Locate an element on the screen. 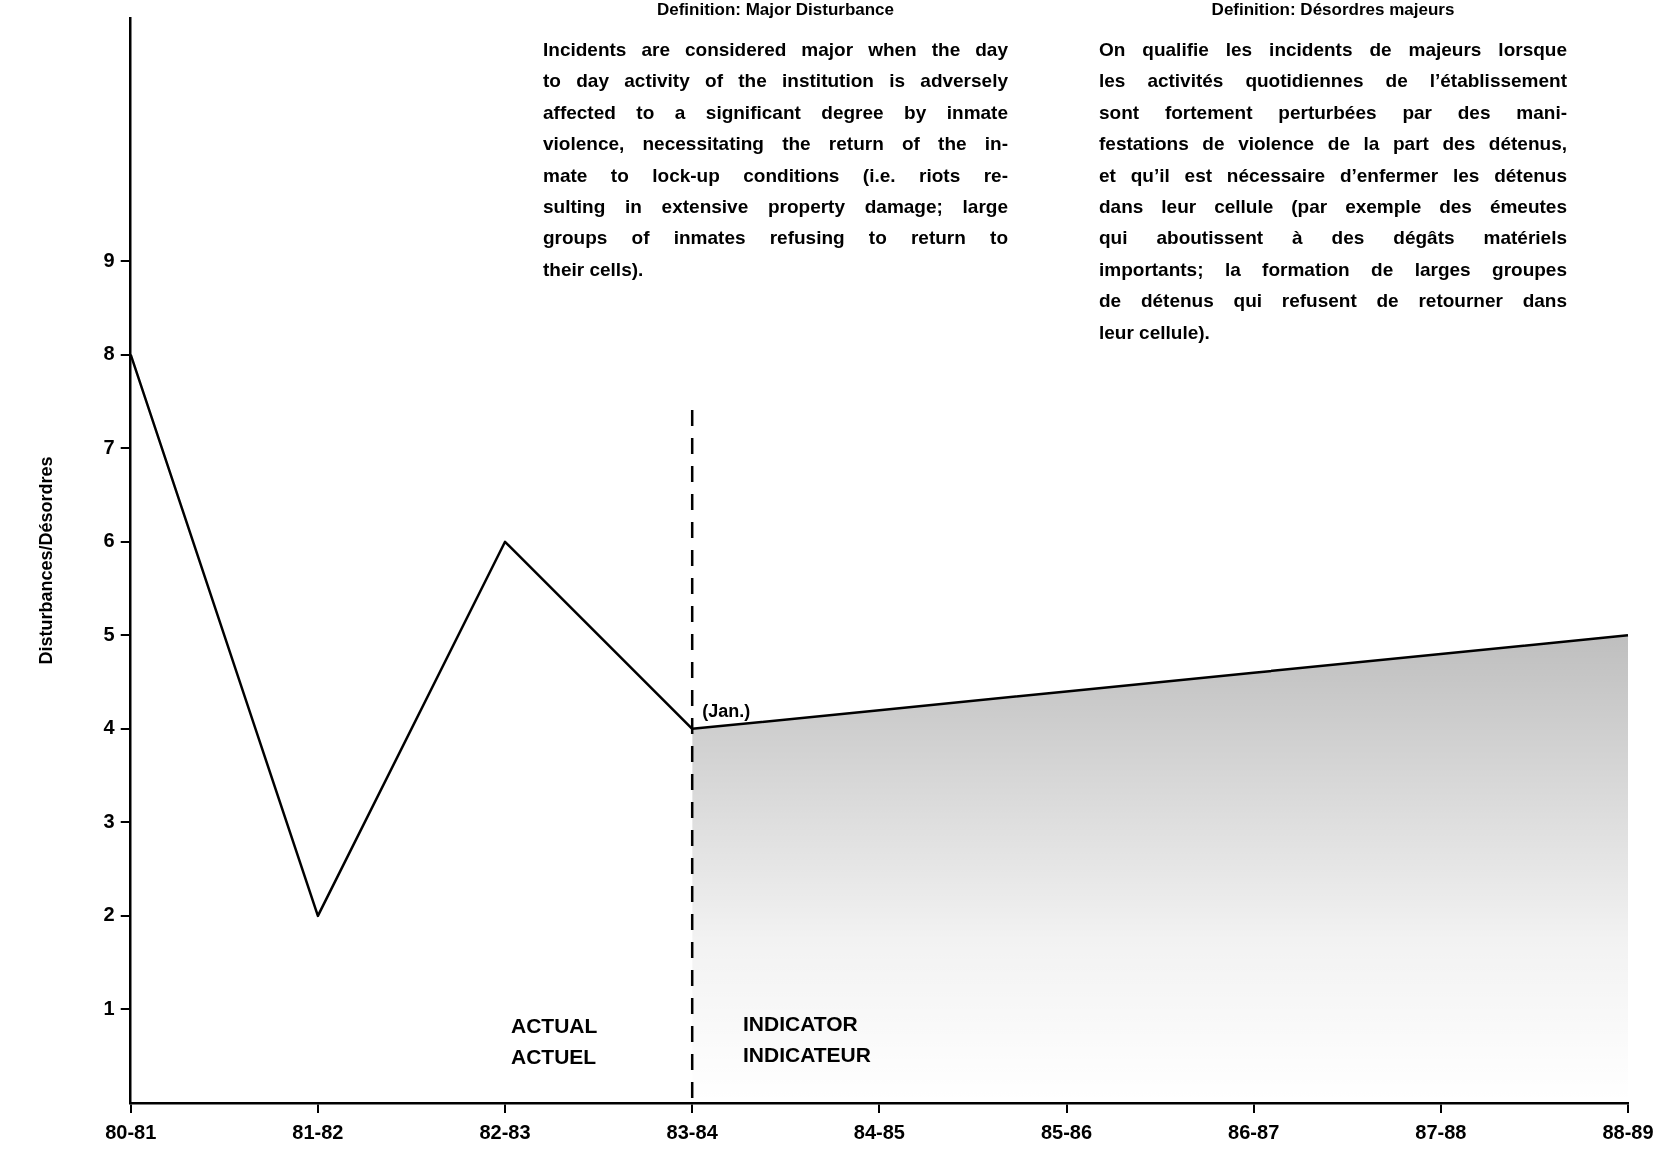  y-tick-label: 6 is located at coordinates (109, 540).